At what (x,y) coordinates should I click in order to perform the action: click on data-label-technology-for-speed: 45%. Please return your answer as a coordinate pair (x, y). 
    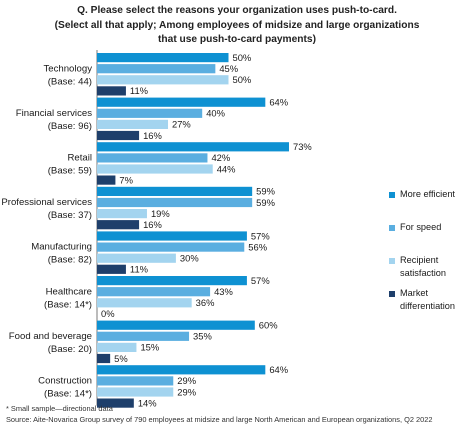
    Looking at the image, I should click on (228, 68).